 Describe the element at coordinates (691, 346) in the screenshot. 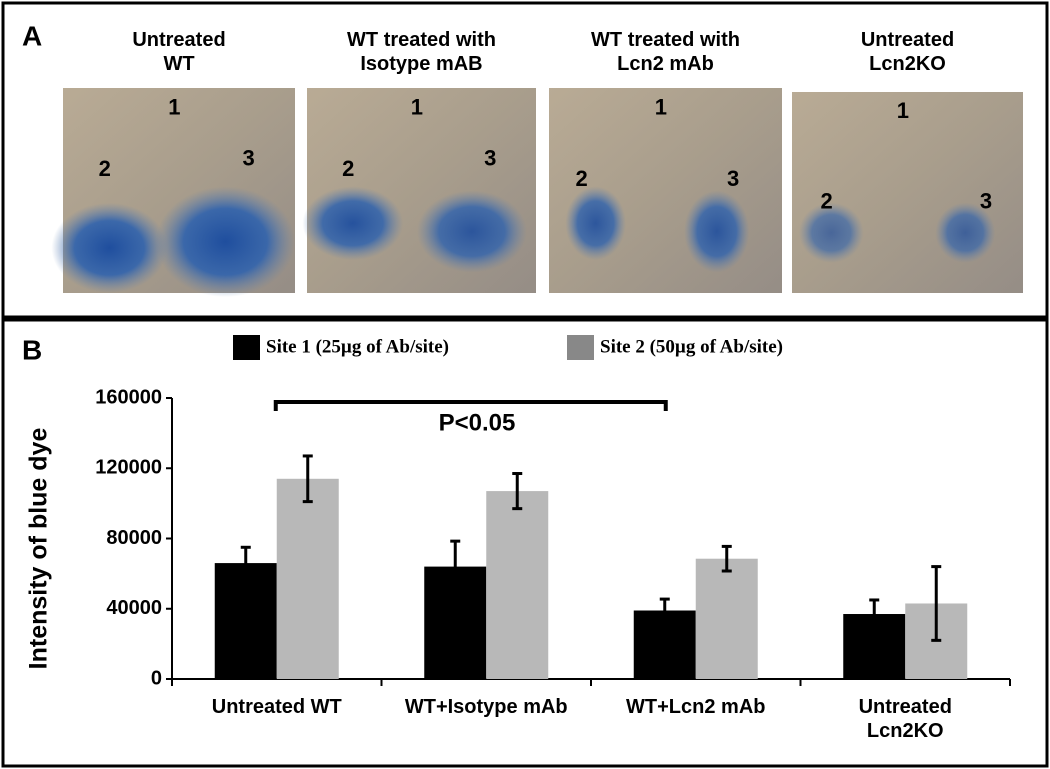

I see `legend-label: Site 2 (50µg of Ab/site)` at that location.